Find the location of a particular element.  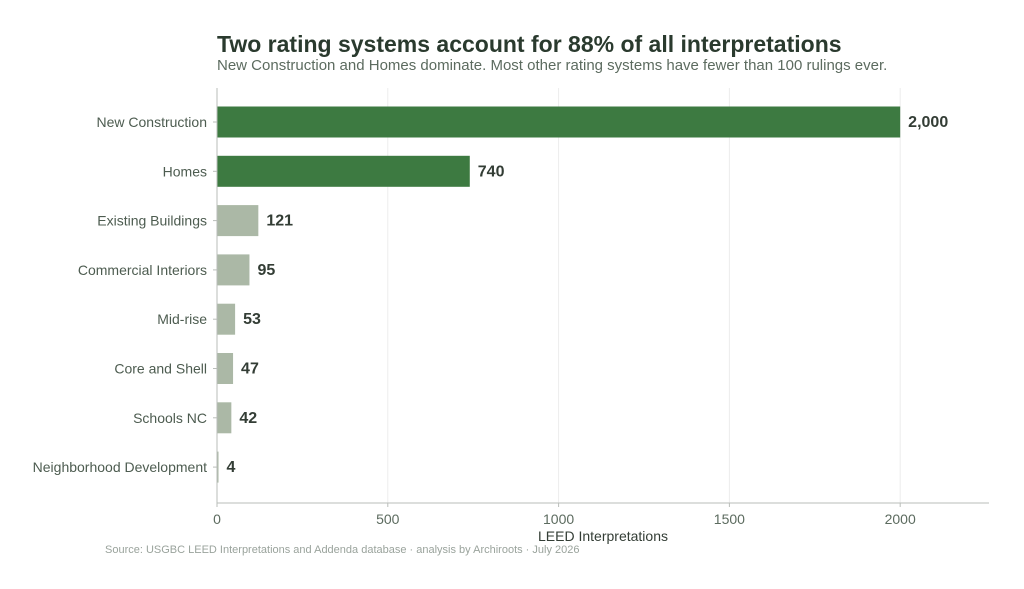

category-label: Neighborhood Development is located at coordinates (120, 467).